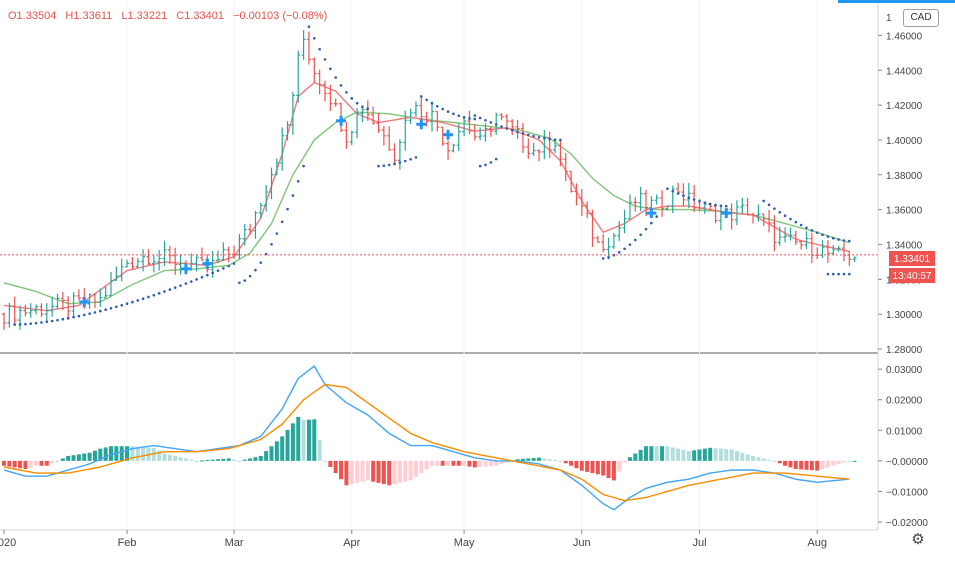 Image resolution: width=955 pixels, height=562 pixels. I want to click on price-tick-label: 1.42000, so click(904, 106).